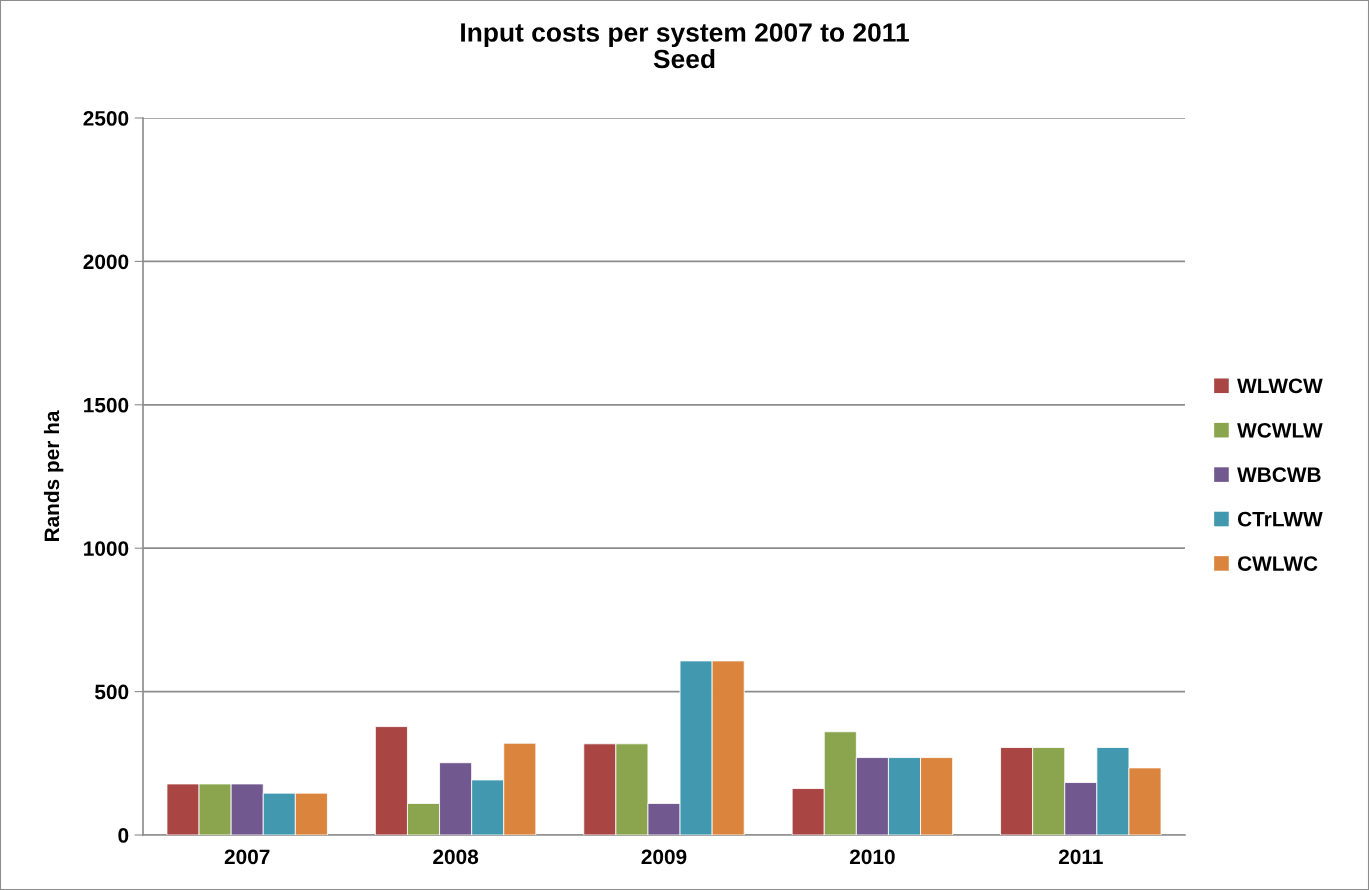  Describe the element at coordinates (685, 46) in the screenshot. I see `chart-title: Input costs per system 2007 to 2011 Seed` at that location.